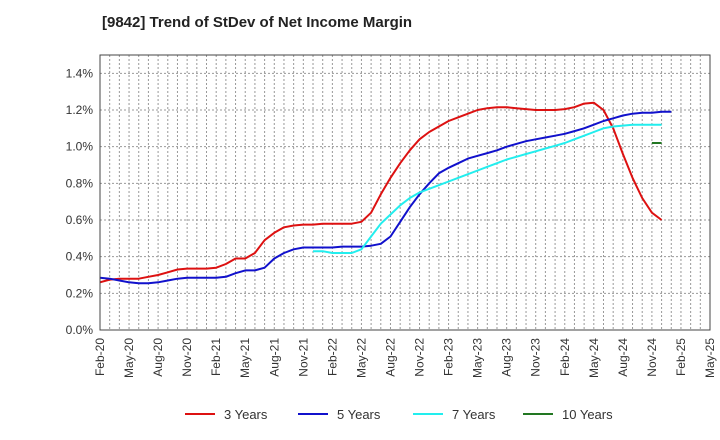 Image resolution: width=720 pixels, height=440 pixels. I want to click on x-tick-label: May-22, so click(361, 358).